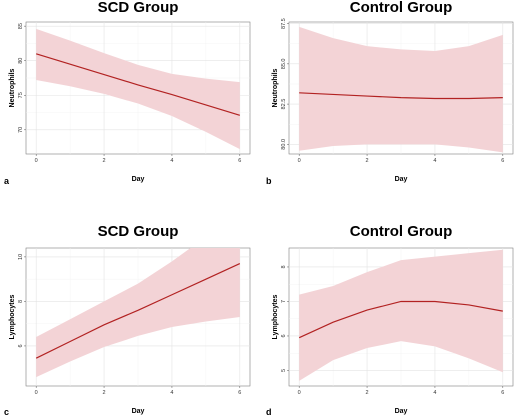 Image resolution: width=520 pixels, height=420 pixels. What do you see at coordinates (284, 23) in the screenshot?
I see `y-tick-label: 87.5` at bounding box center [284, 23].